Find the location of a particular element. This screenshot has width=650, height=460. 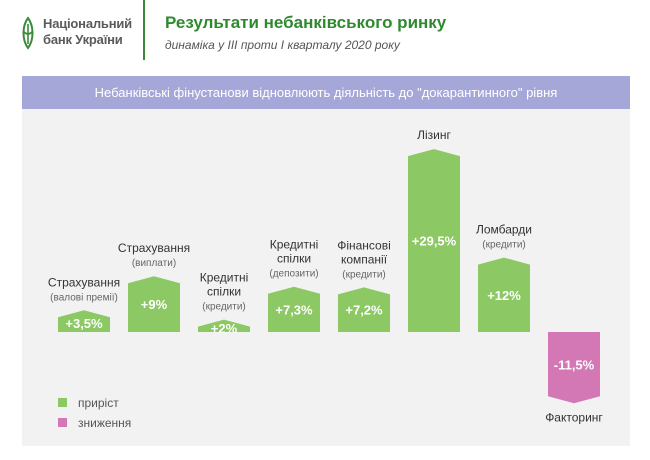

legend-label-growth: приріст is located at coordinates (98, 403).